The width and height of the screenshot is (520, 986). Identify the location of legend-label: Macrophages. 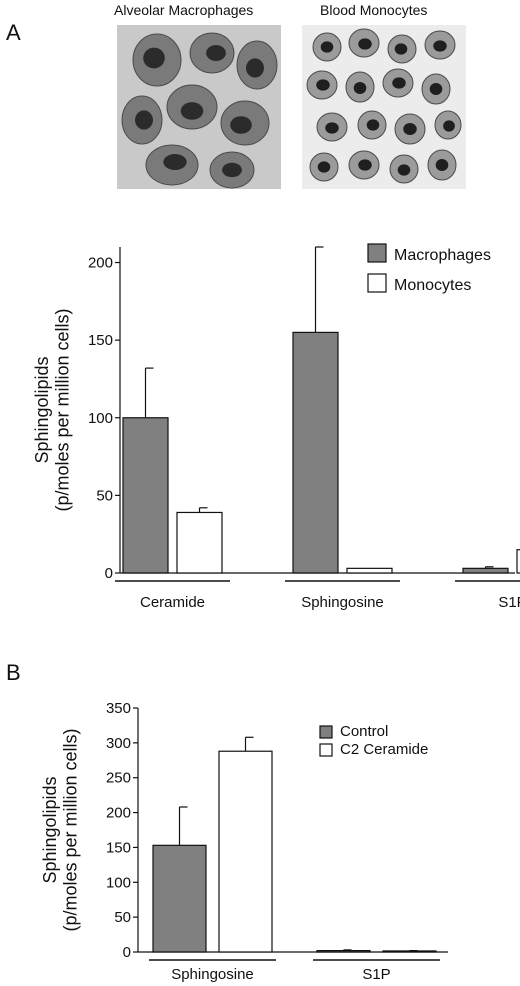
(442, 255).